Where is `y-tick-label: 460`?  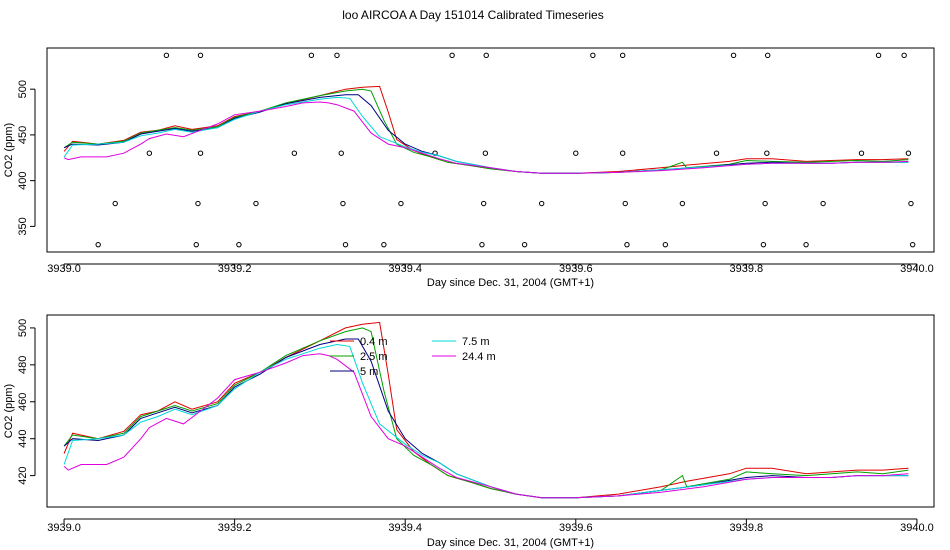 y-tick-label: 460 is located at coordinates (23, 402).